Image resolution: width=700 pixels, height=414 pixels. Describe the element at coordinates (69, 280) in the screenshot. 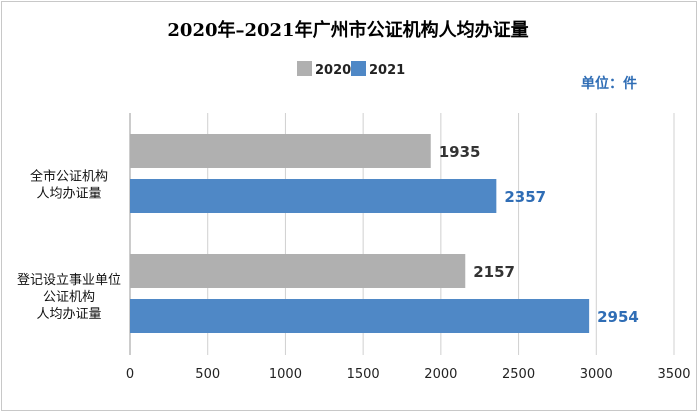

I see `category-label: 登记设立事业单位` at that location.